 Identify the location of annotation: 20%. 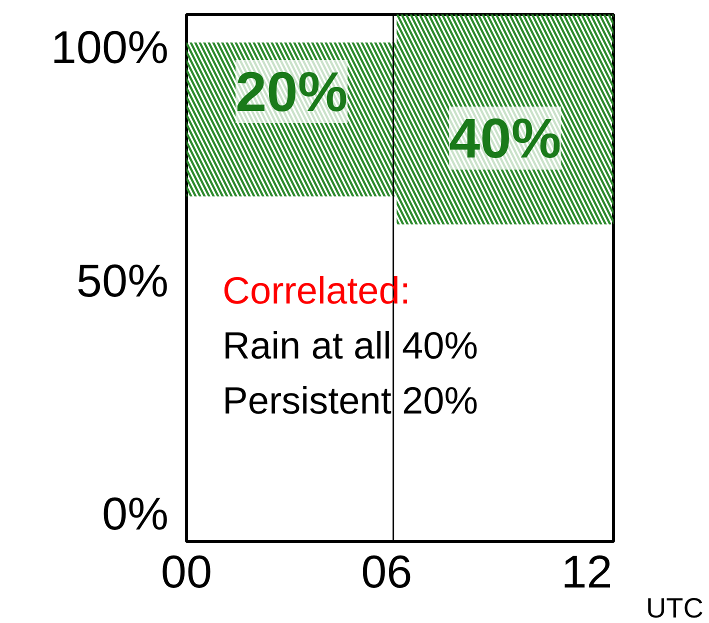
(292, 91).